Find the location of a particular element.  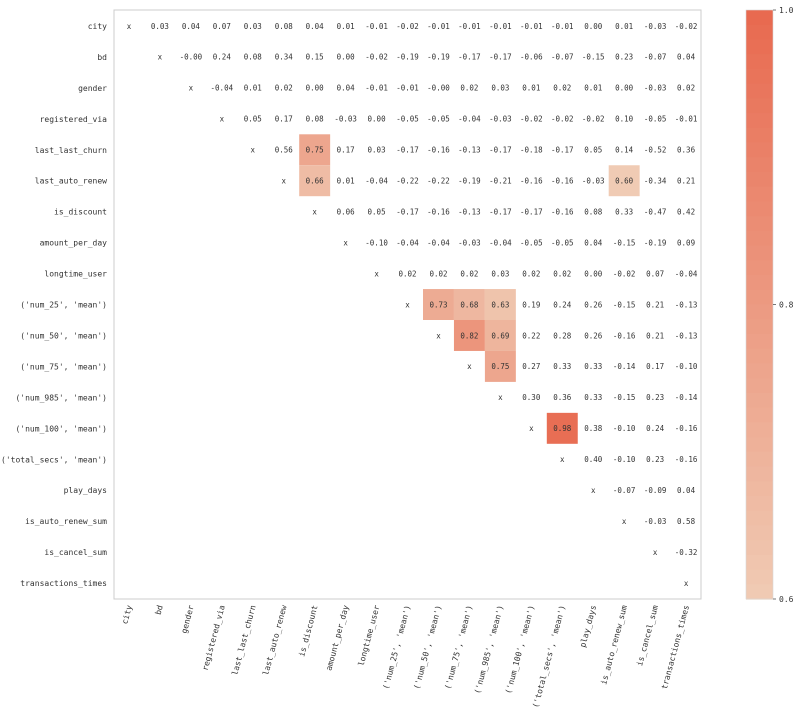

y-tick-label: ('num_985', 'mean') is located at coordinates (61, 397).